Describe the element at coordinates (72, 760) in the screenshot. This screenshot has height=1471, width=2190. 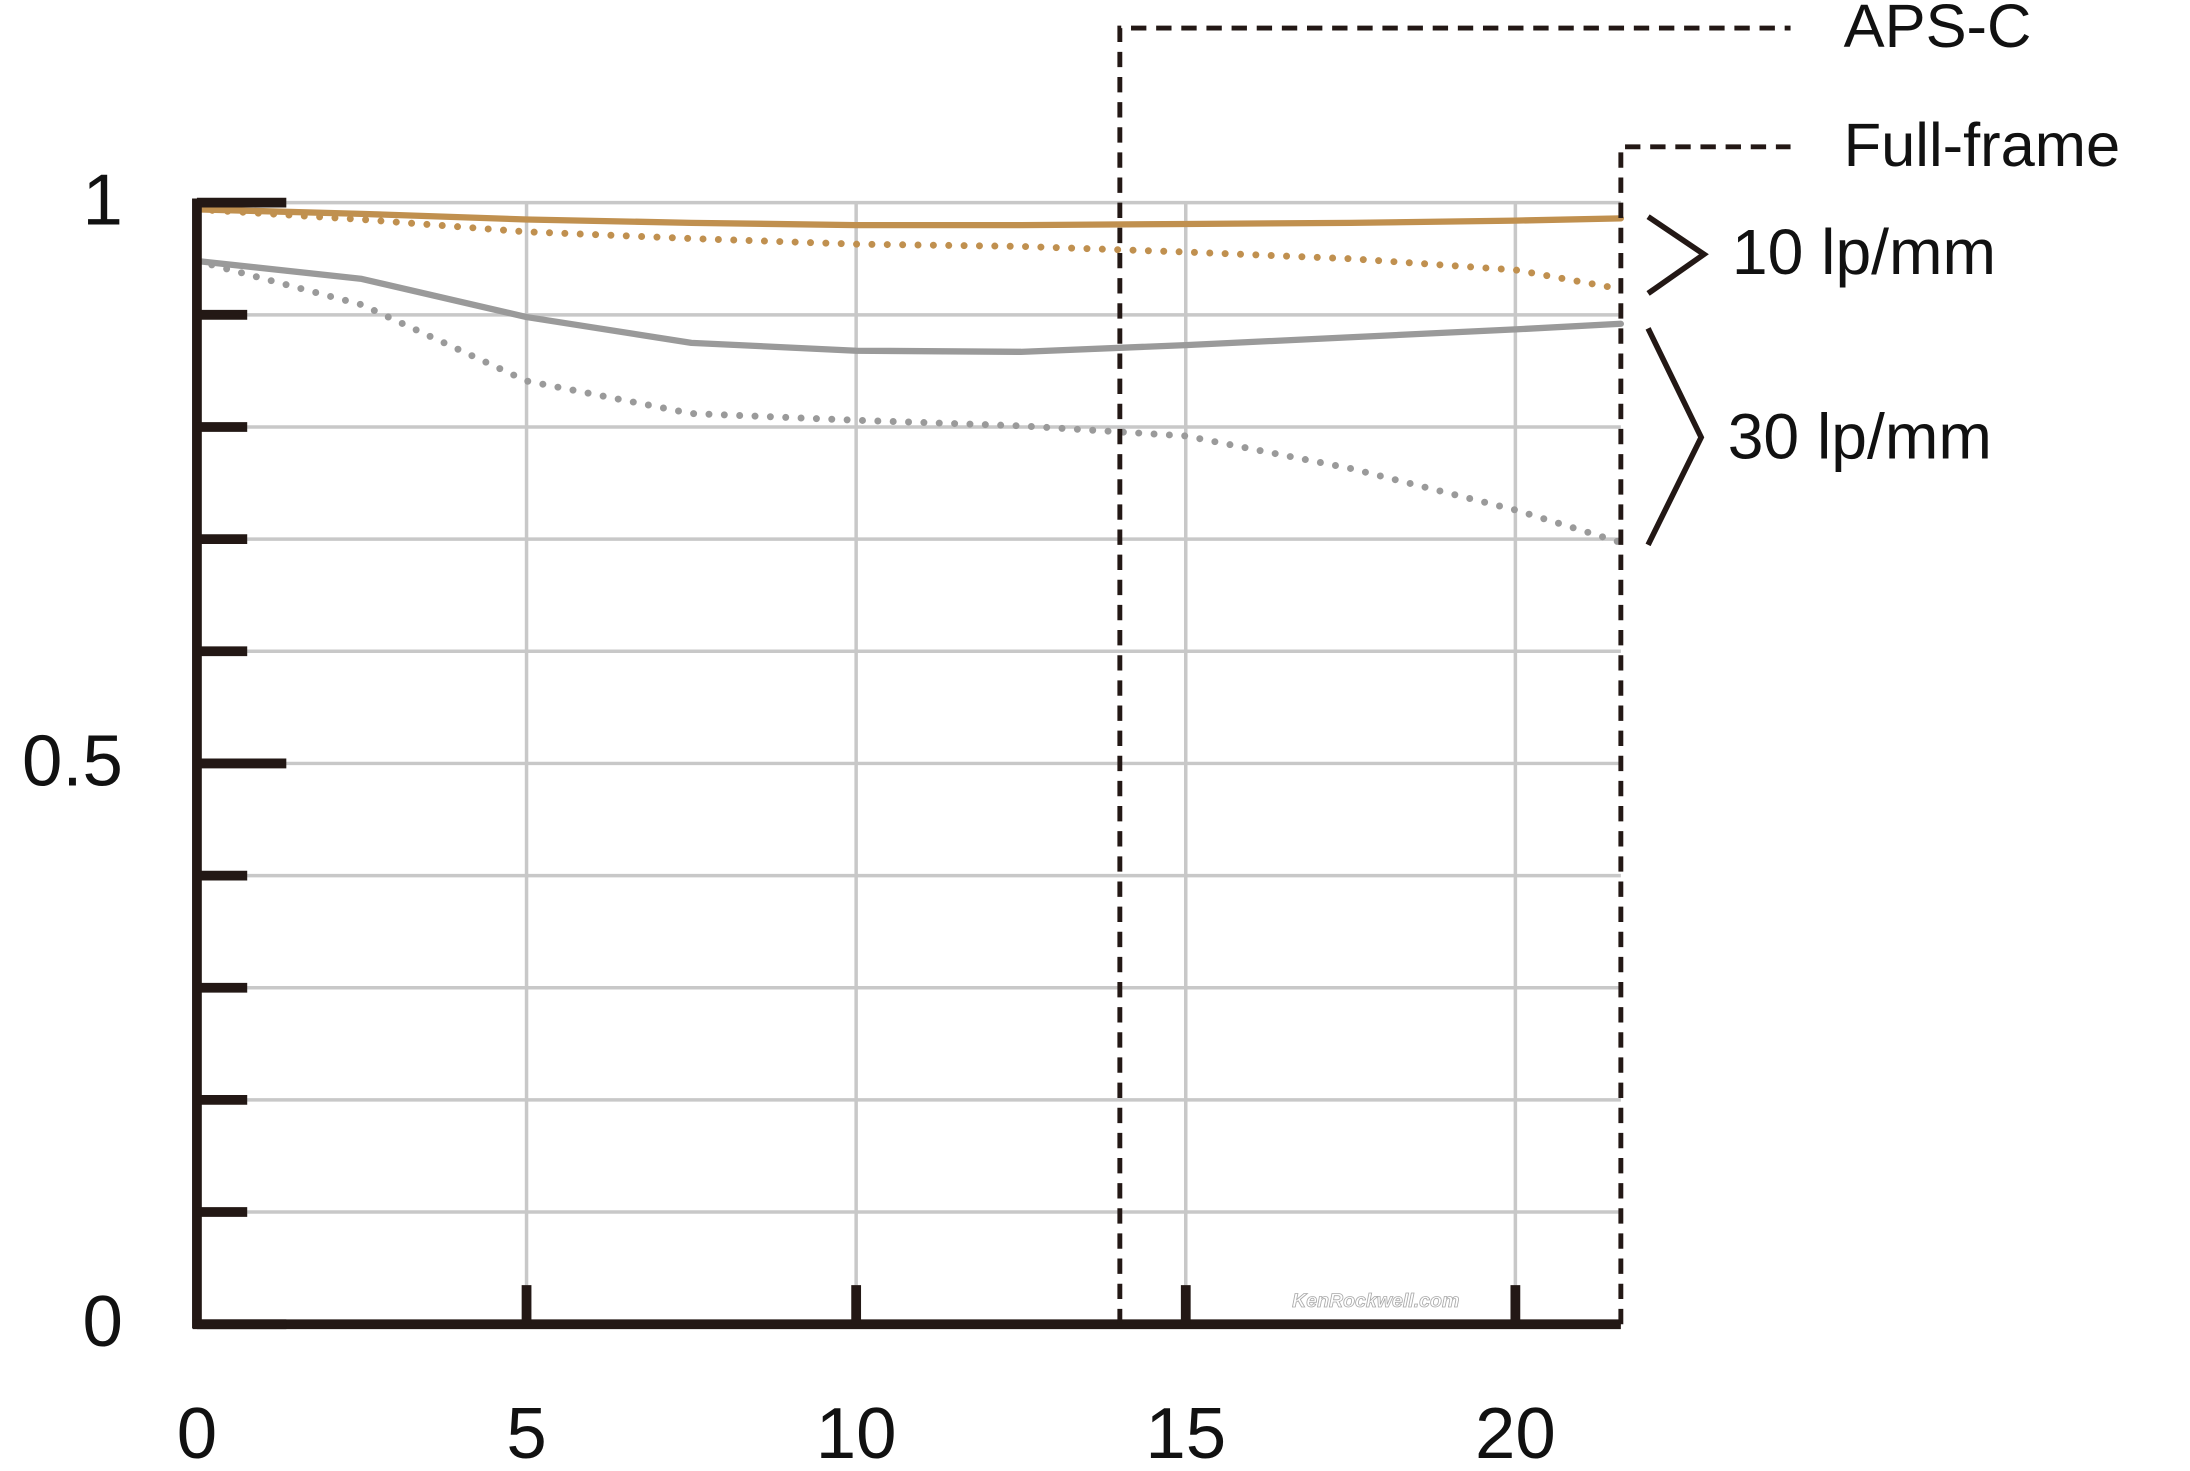
I see `y-tick-label: 0.5` at that location.